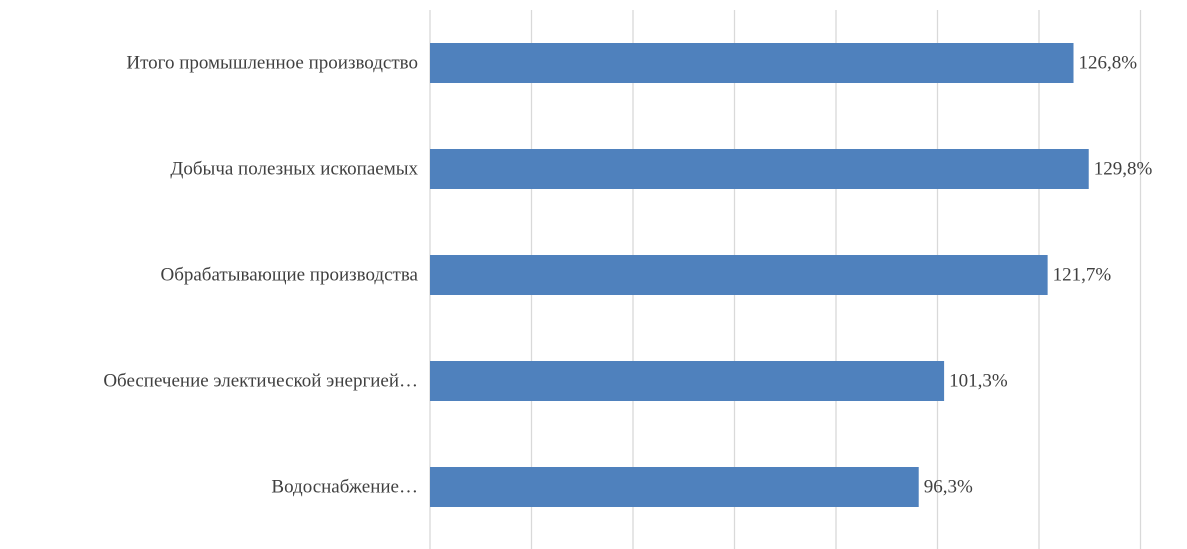 Image resolution: width=1187 pixels, height=549 pixels. I want to click on data-label: 121,7%, so click(1082, 275).